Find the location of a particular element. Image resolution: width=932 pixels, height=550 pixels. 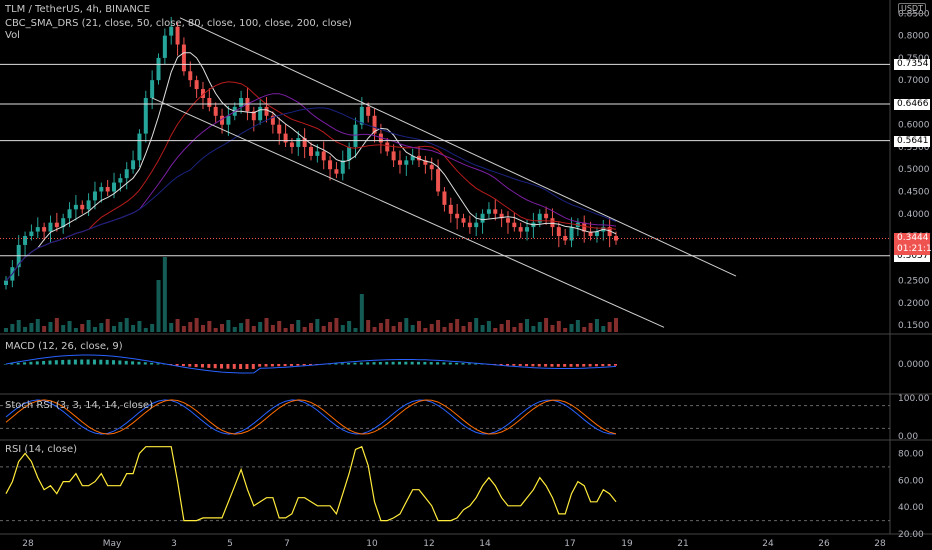

chart-title: TLM / TetherUS, 4h, BINANCE is located at coordinates (78, 9).